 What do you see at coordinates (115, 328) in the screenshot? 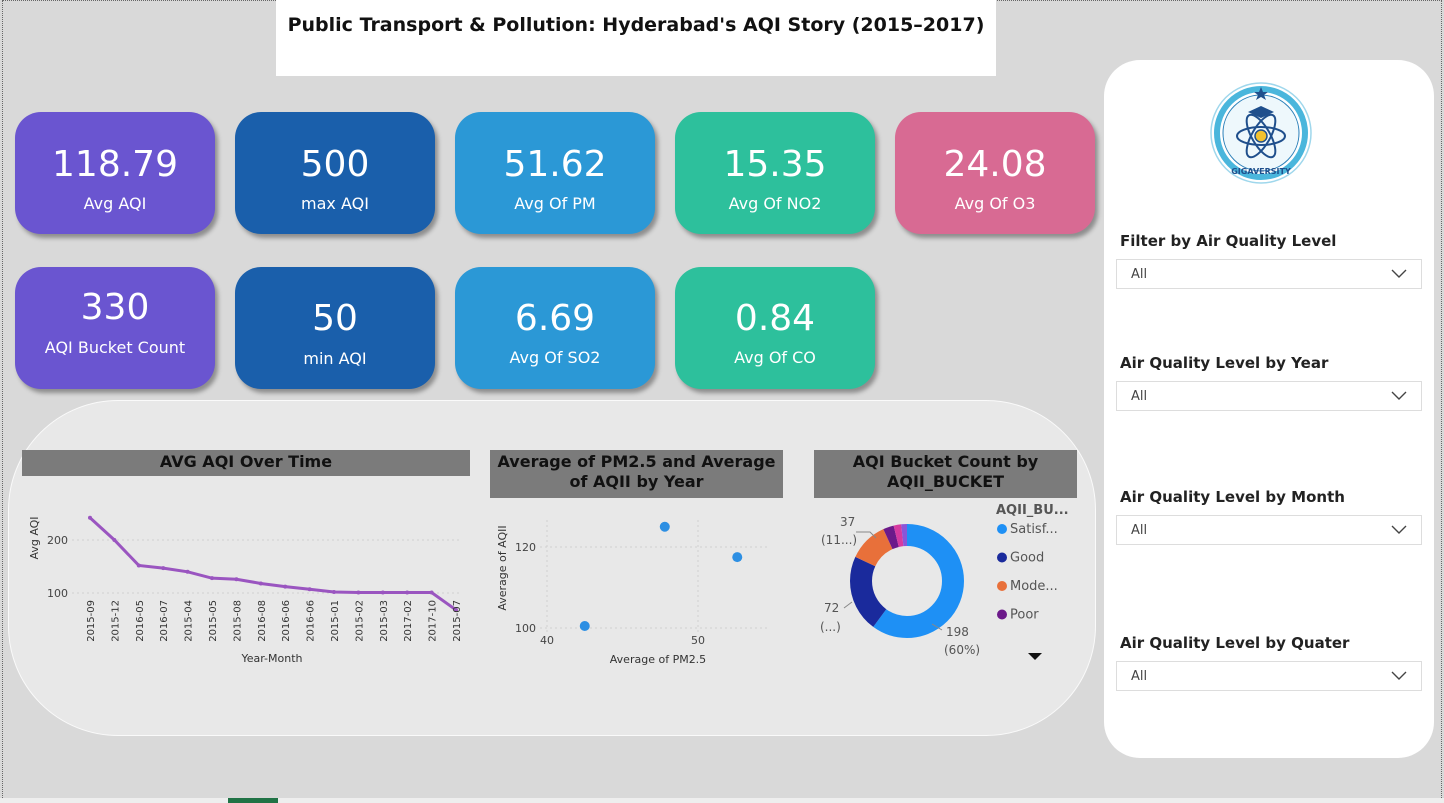
I see `kpi-card-aqi-bucket-count: 330 AQI Bucket Count` at bounding box center [115, 328].